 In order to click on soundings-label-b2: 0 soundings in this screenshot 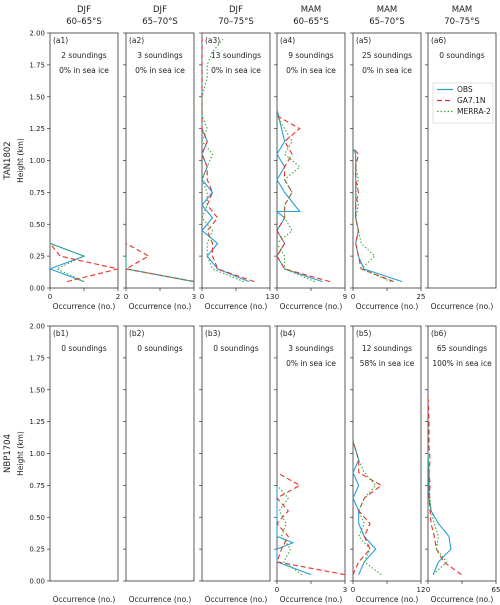, I will do `click(160, 348)`.